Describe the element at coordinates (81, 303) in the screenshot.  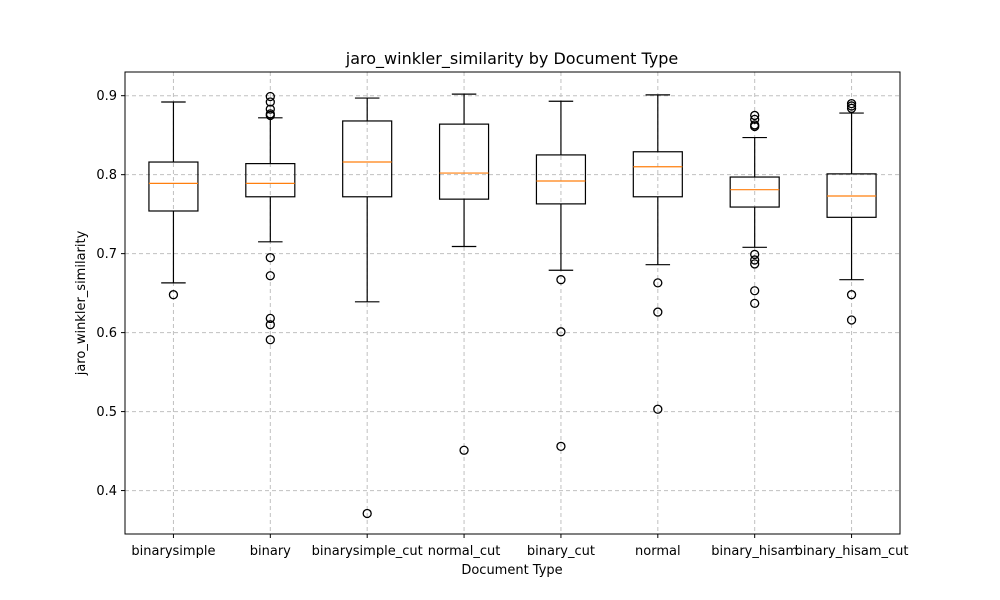
I see `y-axis-label: jaro_winkler_similarity` at that location.